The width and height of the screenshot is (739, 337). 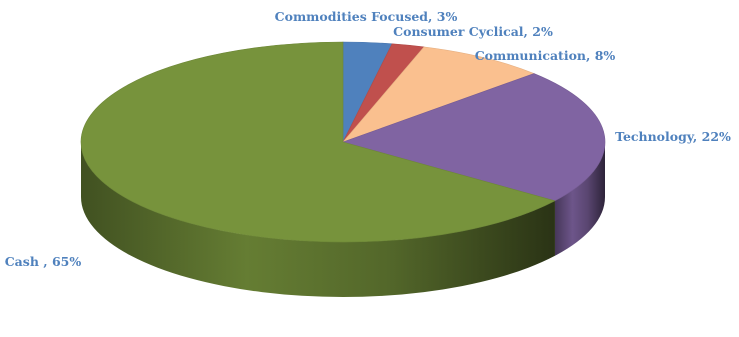 What do you see at coordinates (545, 55) in the screenshot?
I see `label-communication: Communication, 8%` at bounding box center [545, 55].